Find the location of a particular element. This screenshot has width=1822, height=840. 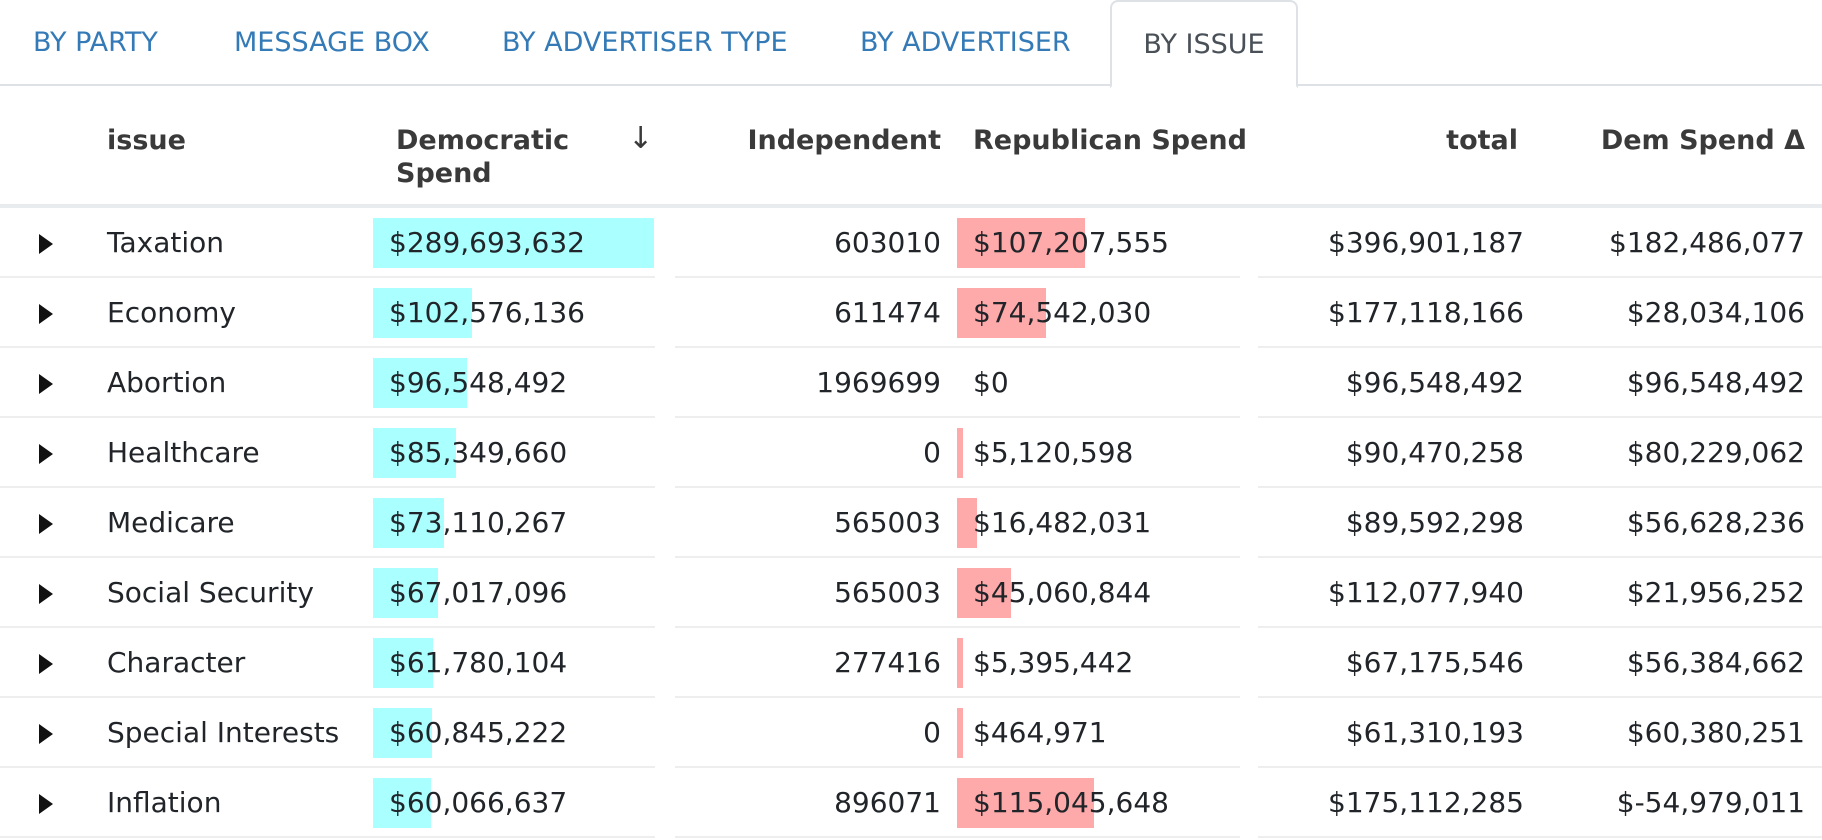

total-cell: $112,077,940 is located at coordinates (1426, 592).